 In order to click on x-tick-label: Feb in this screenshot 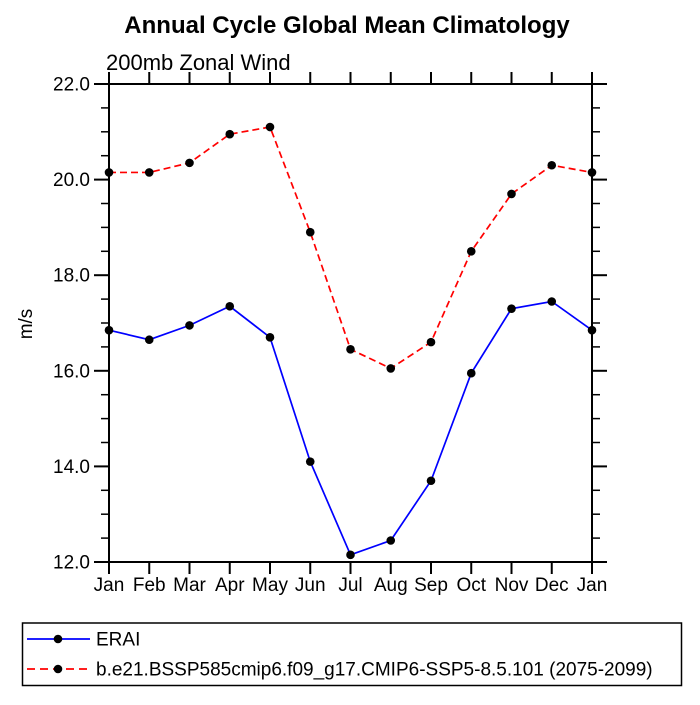, I will do `click(149, 585)`.